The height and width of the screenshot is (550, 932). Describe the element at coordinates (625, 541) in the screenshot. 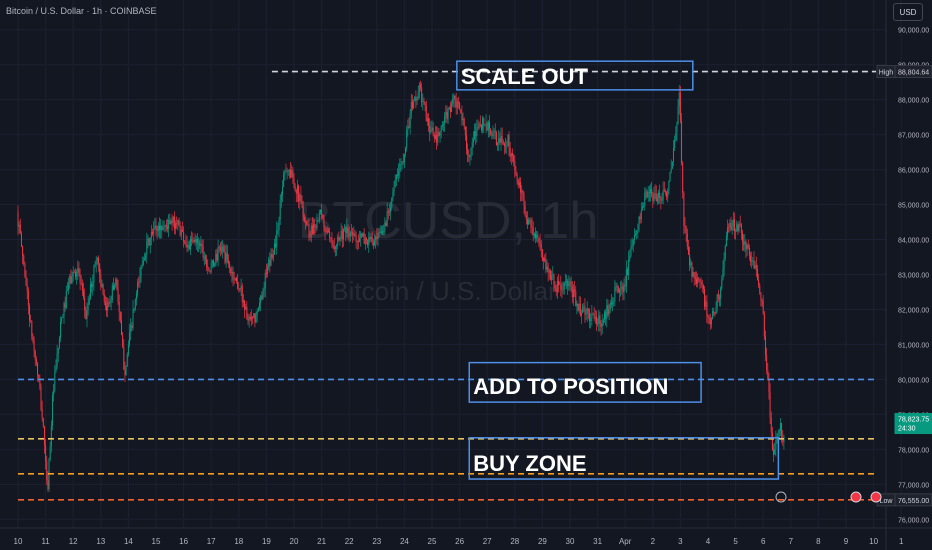

I see `time-tick-label: Apr` at that location.